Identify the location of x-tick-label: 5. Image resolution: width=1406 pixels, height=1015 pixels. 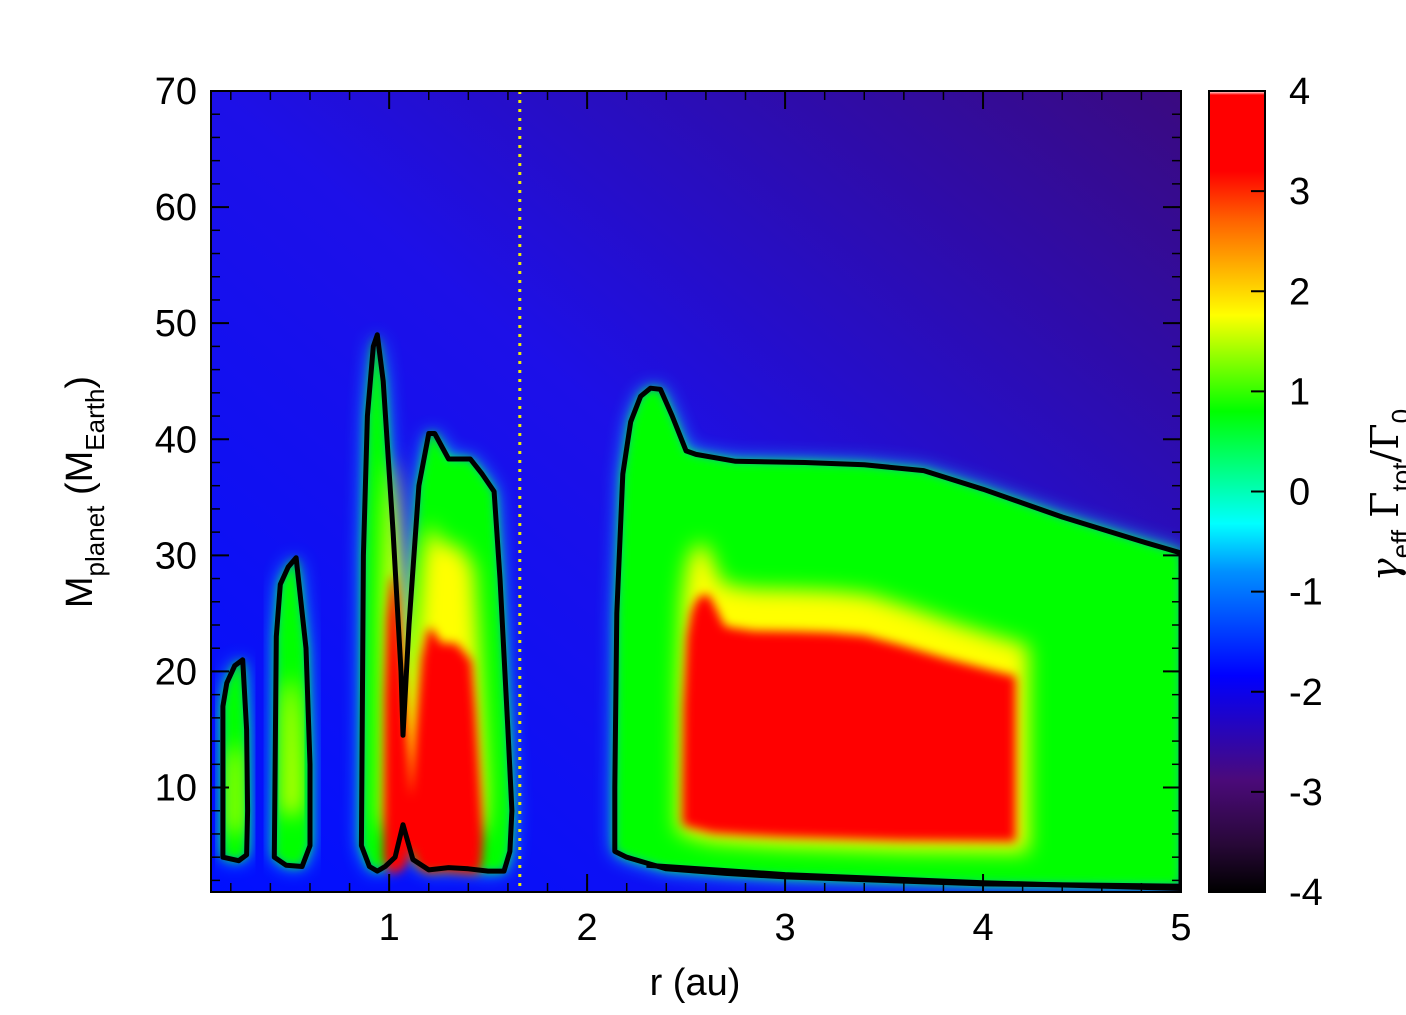
(1180, 928).